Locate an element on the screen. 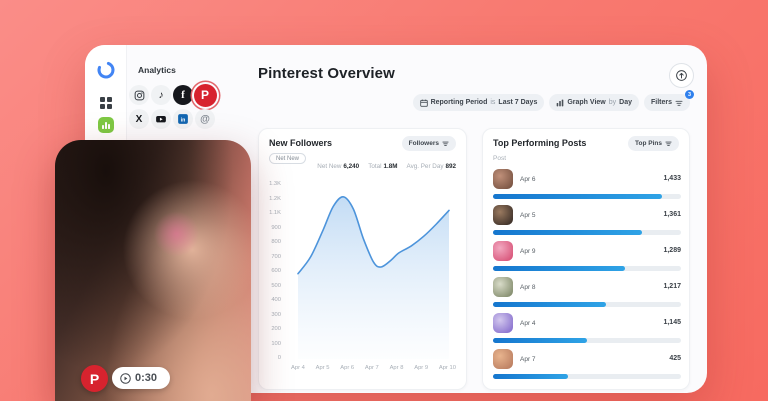 The image size is (768, 401). post-value: 1,433 is located at coordinates (672, 178).